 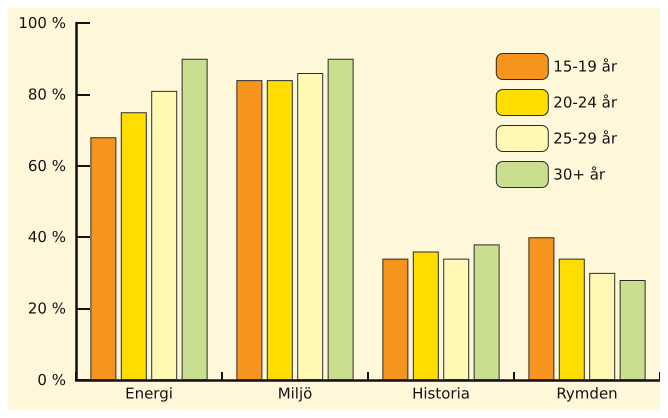 What do you see at coordinates (579, 175) in the screenshot?
I see `legend-label: 30+ år` at bounding box center [579, 175].